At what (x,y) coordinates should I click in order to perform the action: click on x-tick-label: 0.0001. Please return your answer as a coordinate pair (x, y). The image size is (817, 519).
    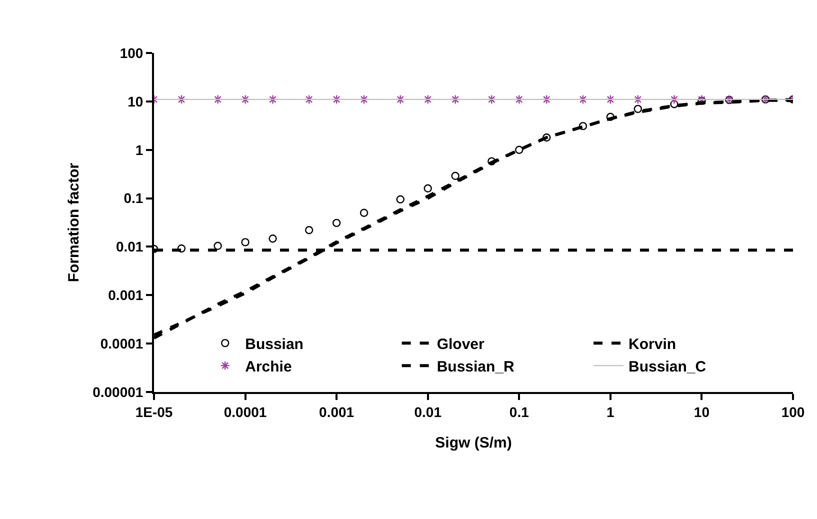
    Looking at the image, I should click on (245, 412).